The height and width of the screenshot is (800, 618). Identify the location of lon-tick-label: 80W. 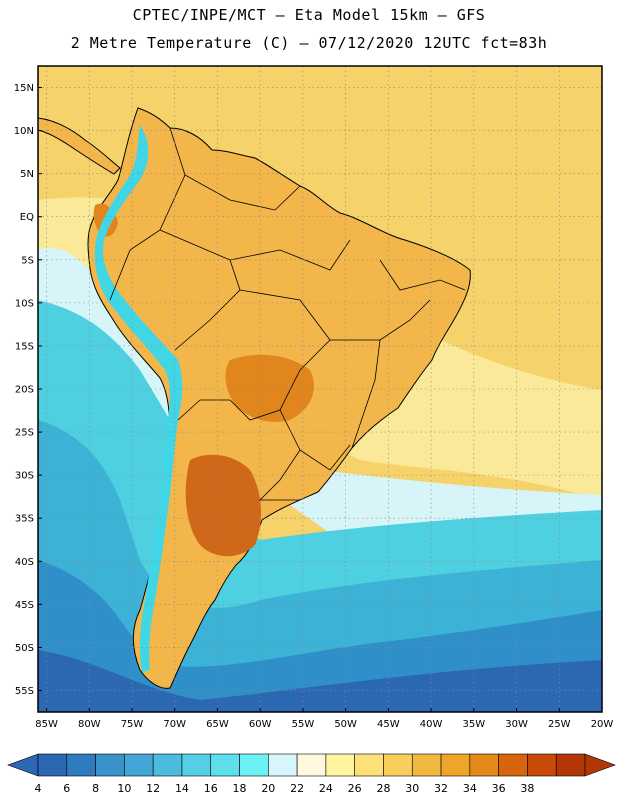
(89, 724).